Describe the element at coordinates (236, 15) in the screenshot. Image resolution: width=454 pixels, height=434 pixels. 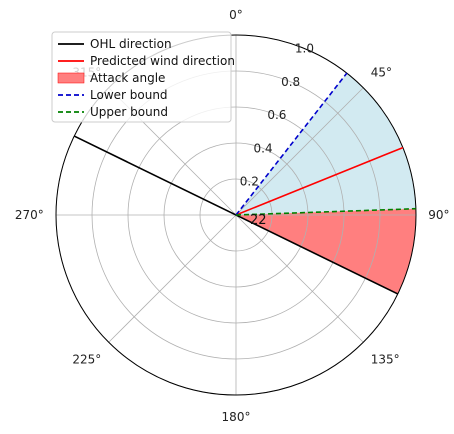
I see `theta-tick-label: 0°` at that location.